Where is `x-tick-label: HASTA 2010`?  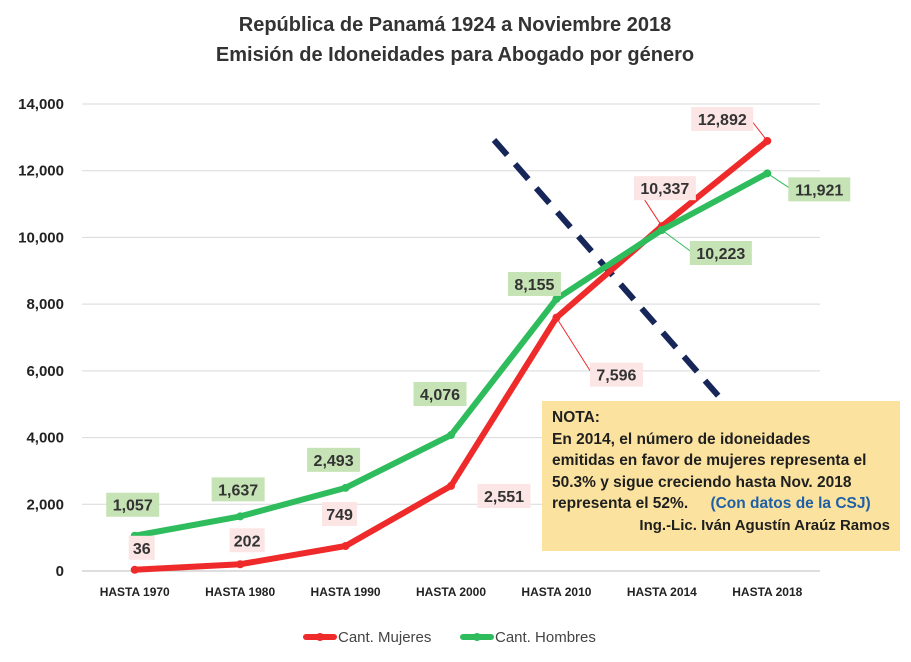
x-tick-label: HASTA 2010 is located at coordinates (556, 592).